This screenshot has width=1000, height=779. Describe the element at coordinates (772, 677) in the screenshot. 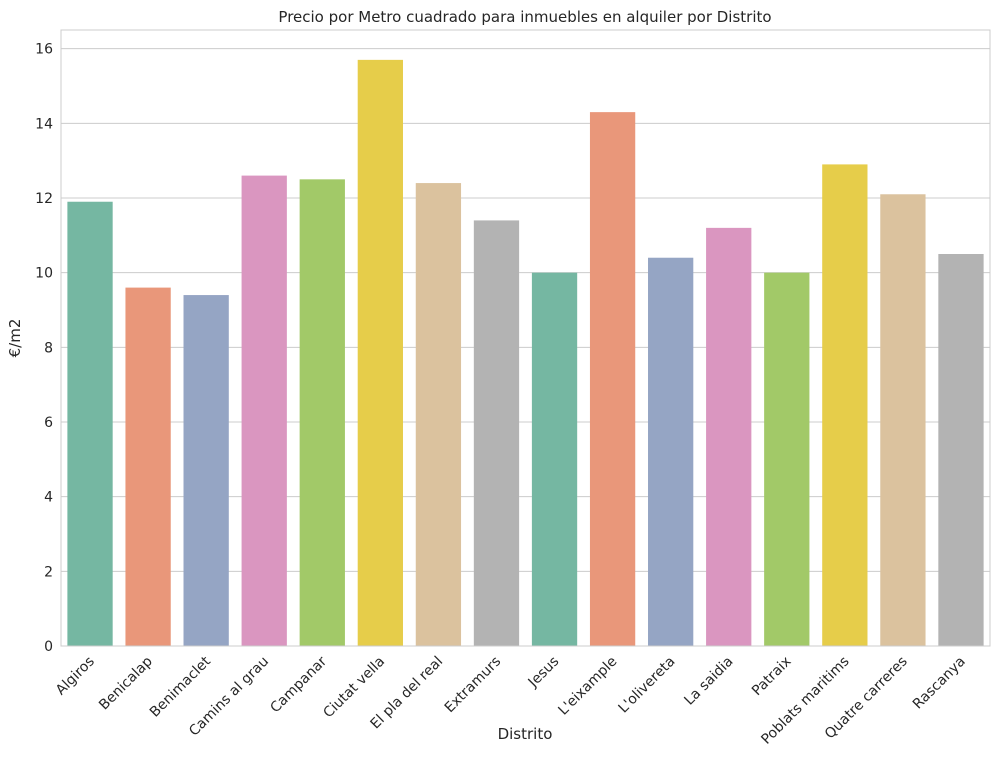

I see `x-tick-label: Patraix` at that location.